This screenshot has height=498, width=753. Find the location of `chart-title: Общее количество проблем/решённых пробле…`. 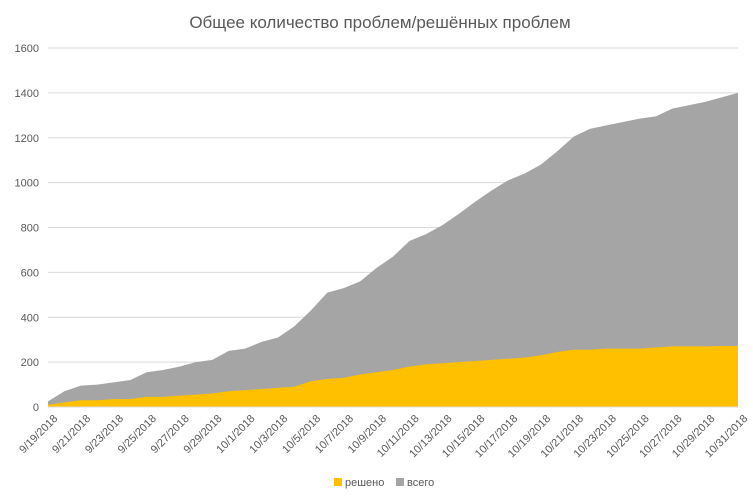

chart-title: Общее количество проблем/решённых пробле… is located at coordinates (379, 22).